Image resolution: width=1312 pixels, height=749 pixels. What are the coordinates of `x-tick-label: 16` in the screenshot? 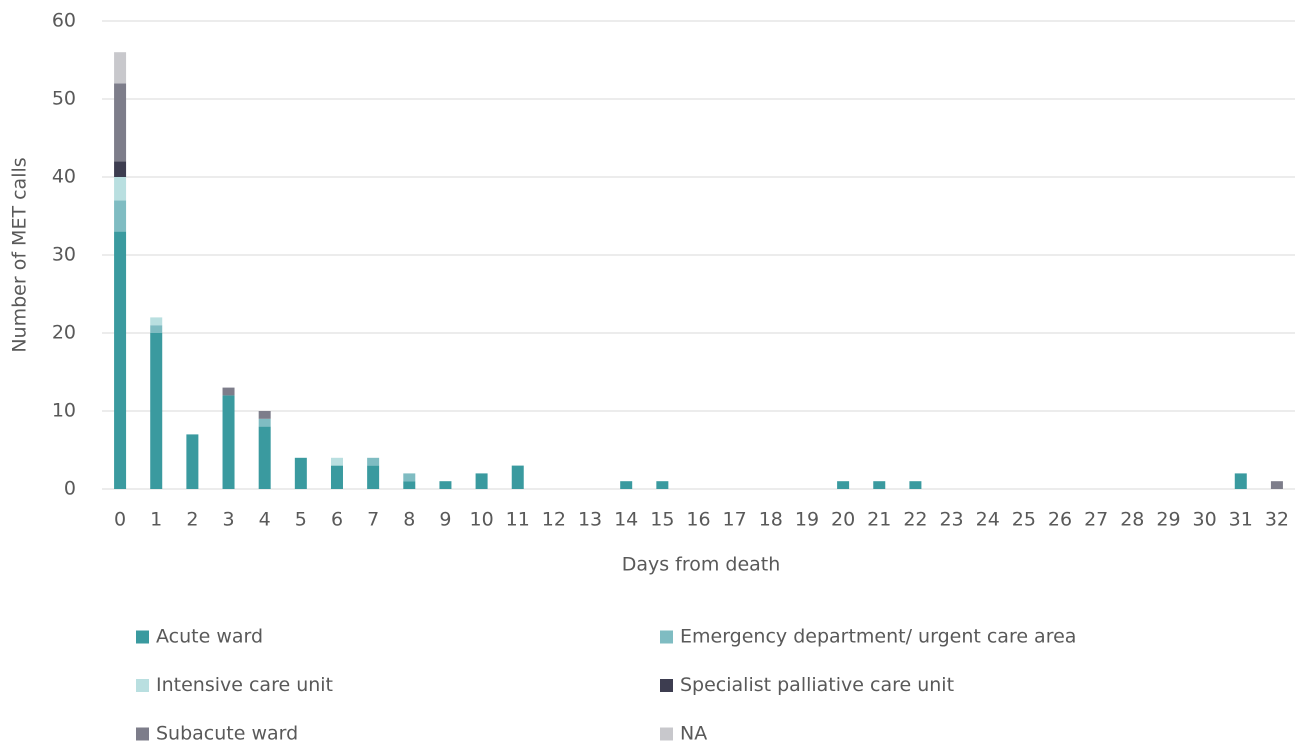 It's located at (698, 520).